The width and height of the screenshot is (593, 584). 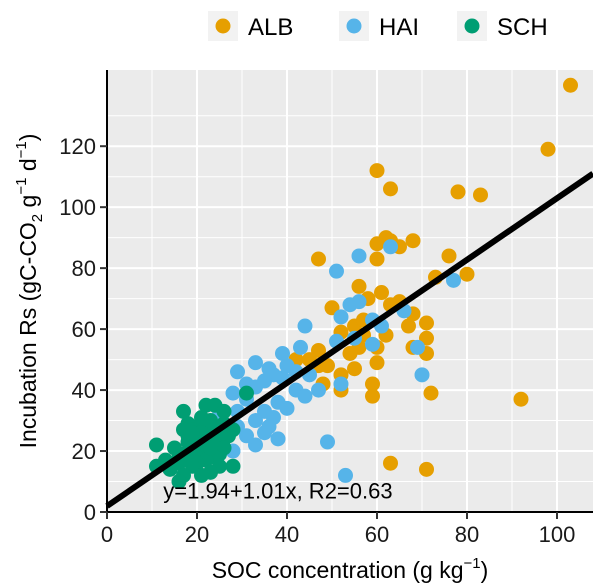 What do you see at coordinates (378, 26) in the screenshot?
I see `legend: ALB HAI SCH` at bounding box center [378, 26].